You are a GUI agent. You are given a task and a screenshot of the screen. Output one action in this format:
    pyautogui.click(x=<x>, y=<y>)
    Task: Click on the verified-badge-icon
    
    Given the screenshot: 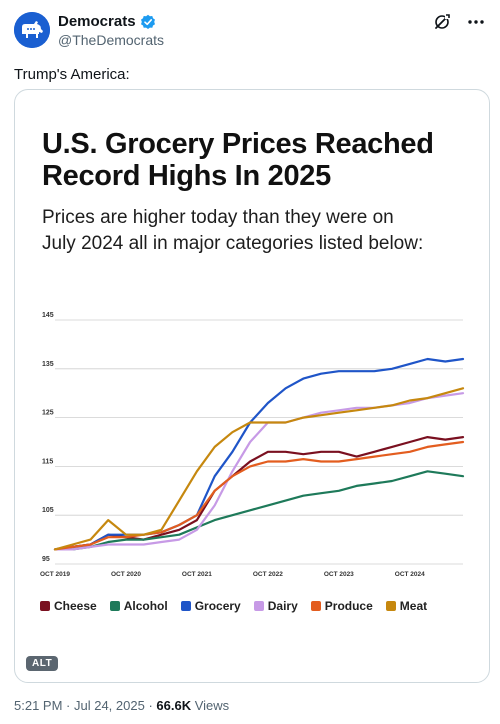 What is the action you would take?
    pyautogui.click(x=147, y=21)
    